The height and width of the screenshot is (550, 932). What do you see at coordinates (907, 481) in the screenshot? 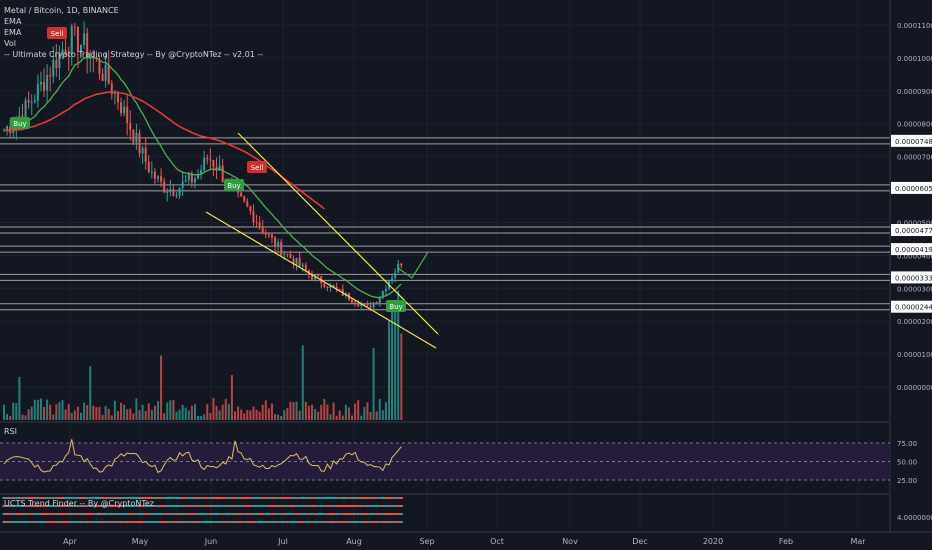
I see `rsi-tick-label: 25.00` at bounding box center [907, 481].